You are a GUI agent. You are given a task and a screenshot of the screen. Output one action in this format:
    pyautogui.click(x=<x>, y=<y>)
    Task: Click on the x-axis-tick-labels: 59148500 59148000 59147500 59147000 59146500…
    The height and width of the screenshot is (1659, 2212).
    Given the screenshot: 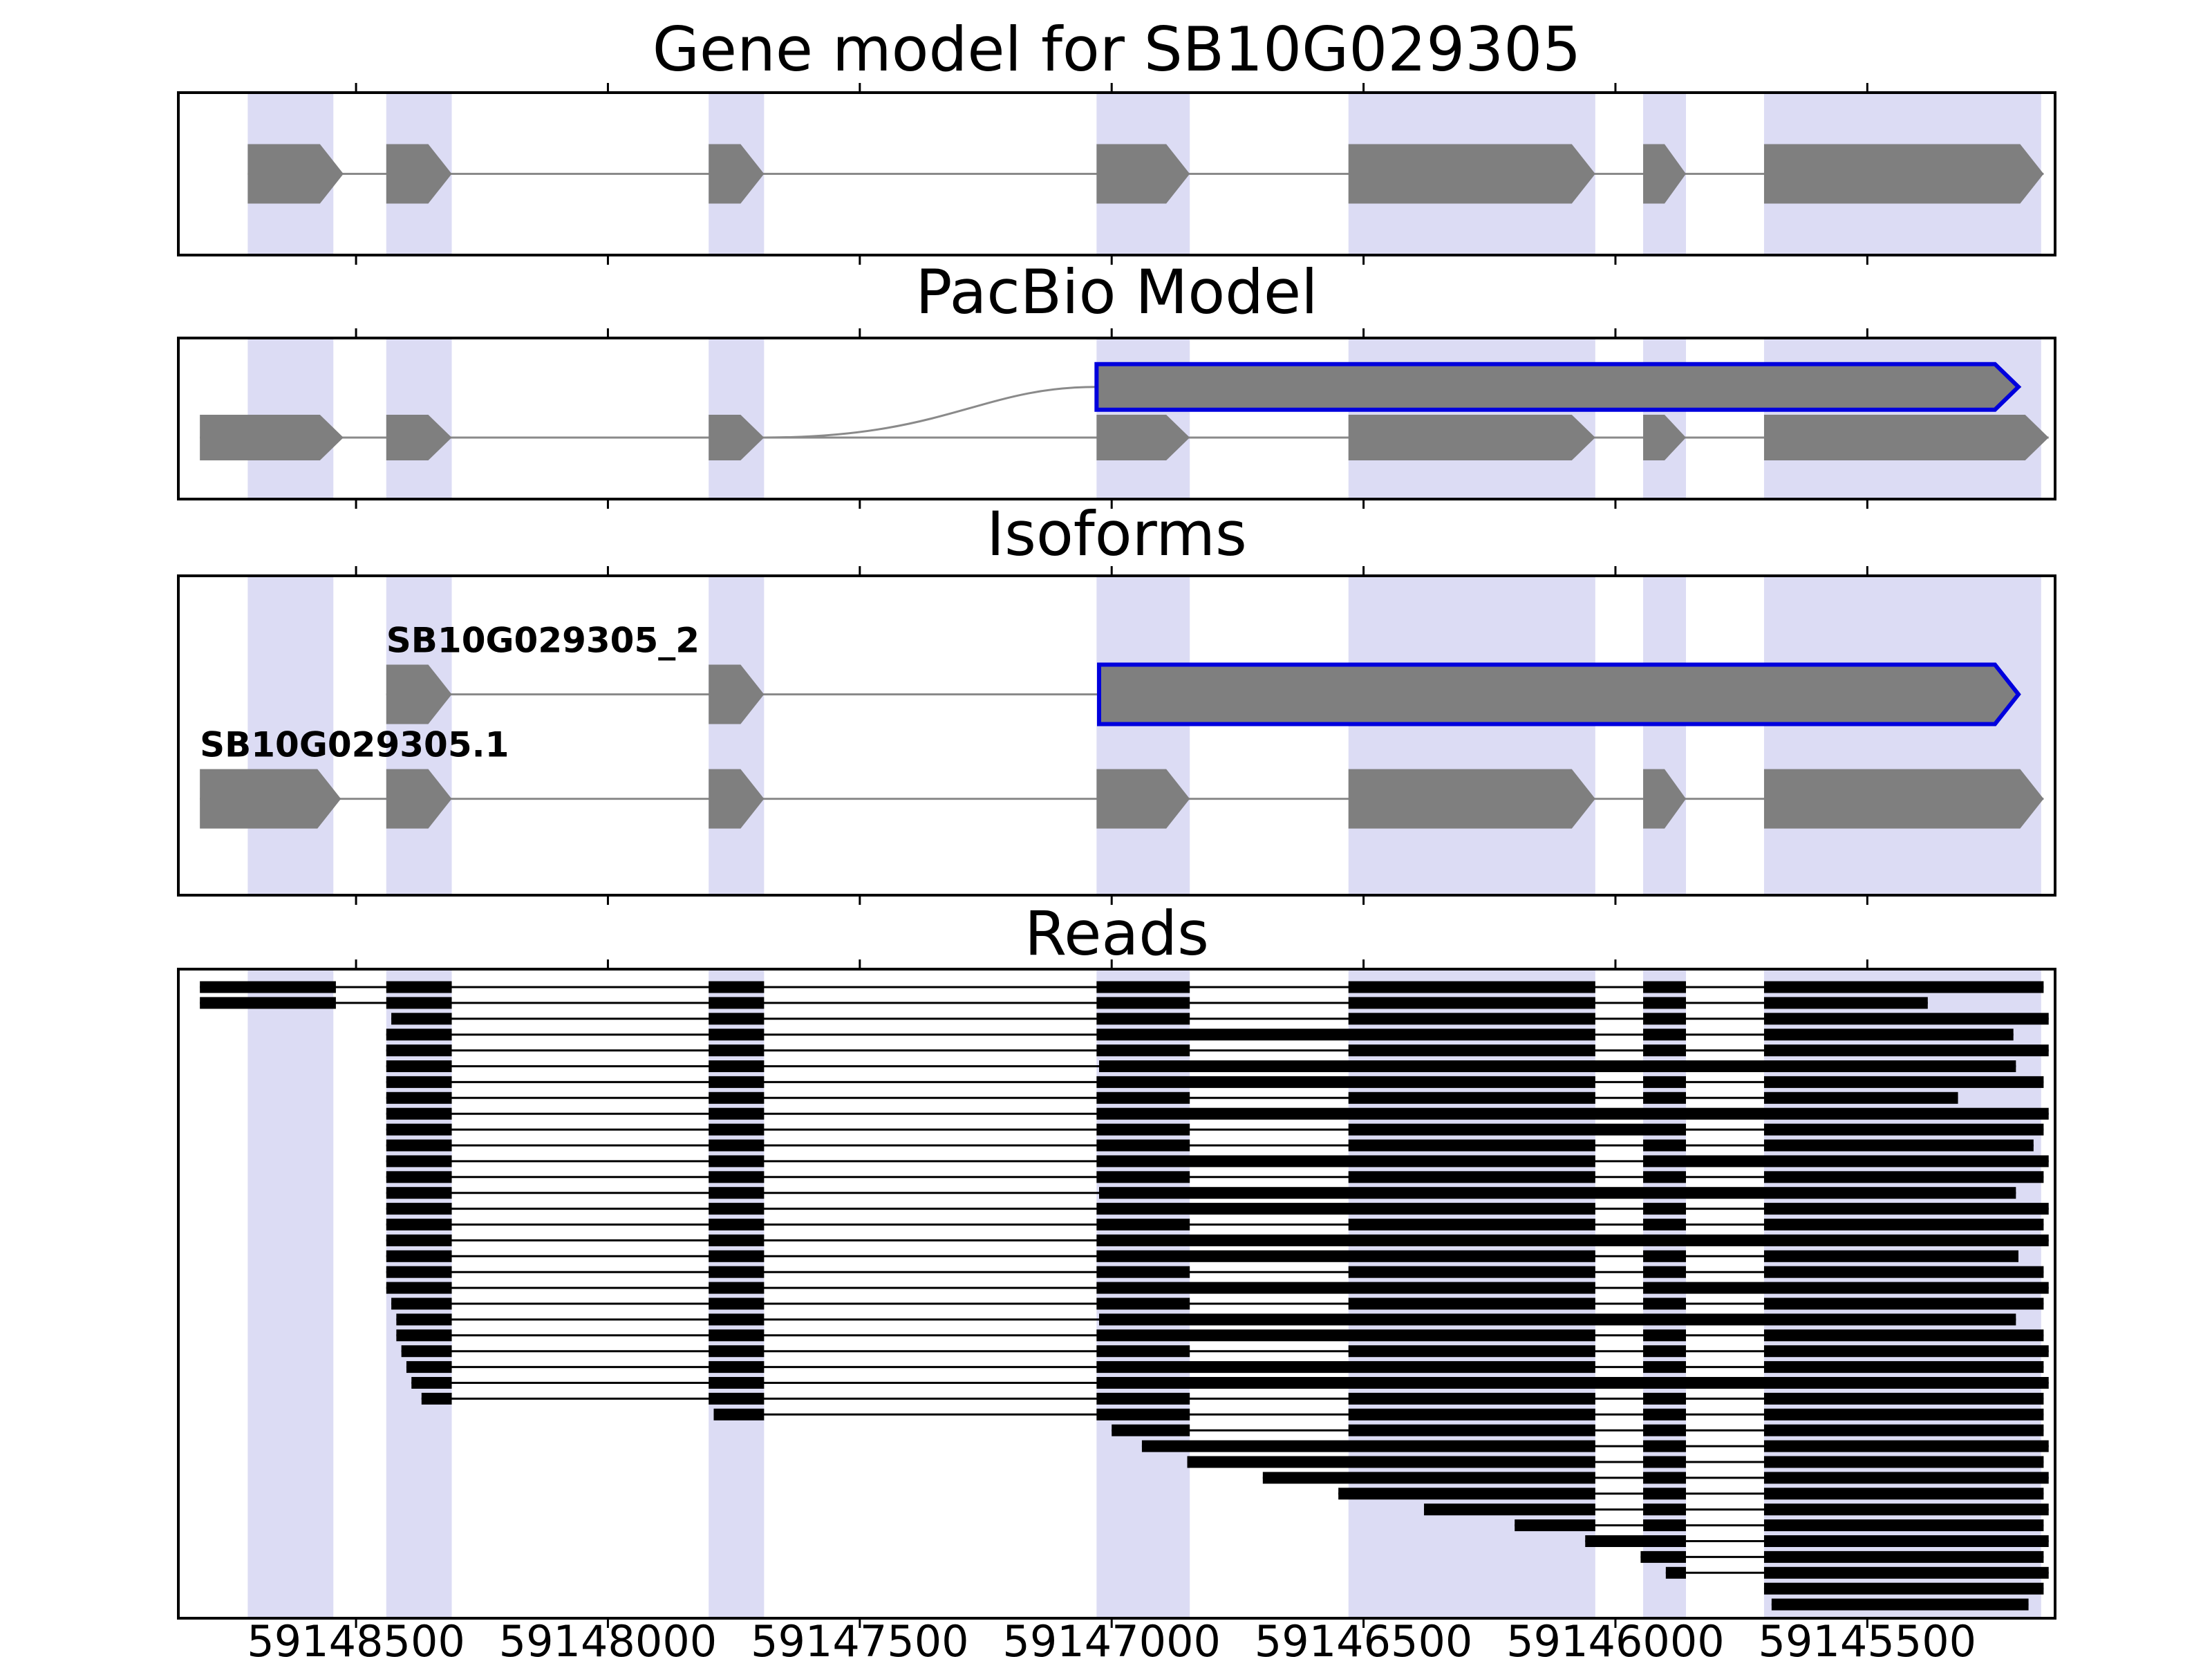 What is the action you would take?
    pyautogui.click(x=1106, y=1638)
    